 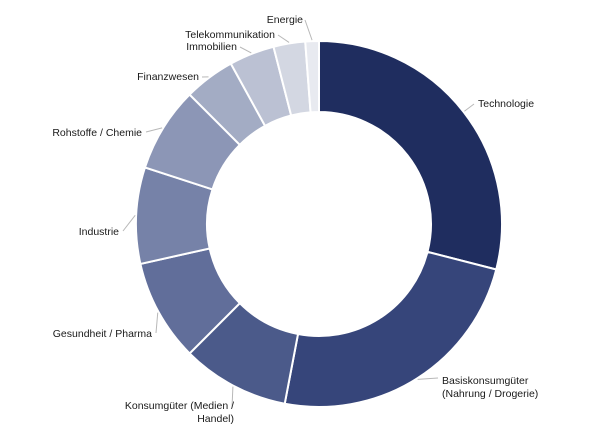 I want to click on slice-label-10: Energie, so click(x=285, y=20).